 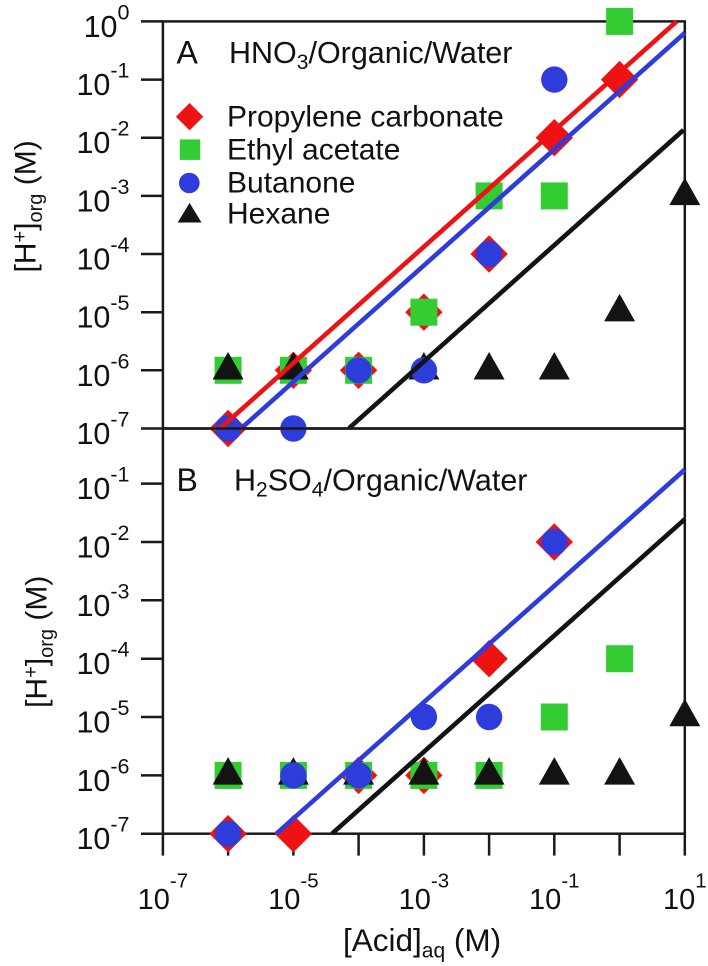 I want to click on svg-text: B, so click(x=187, y=480).